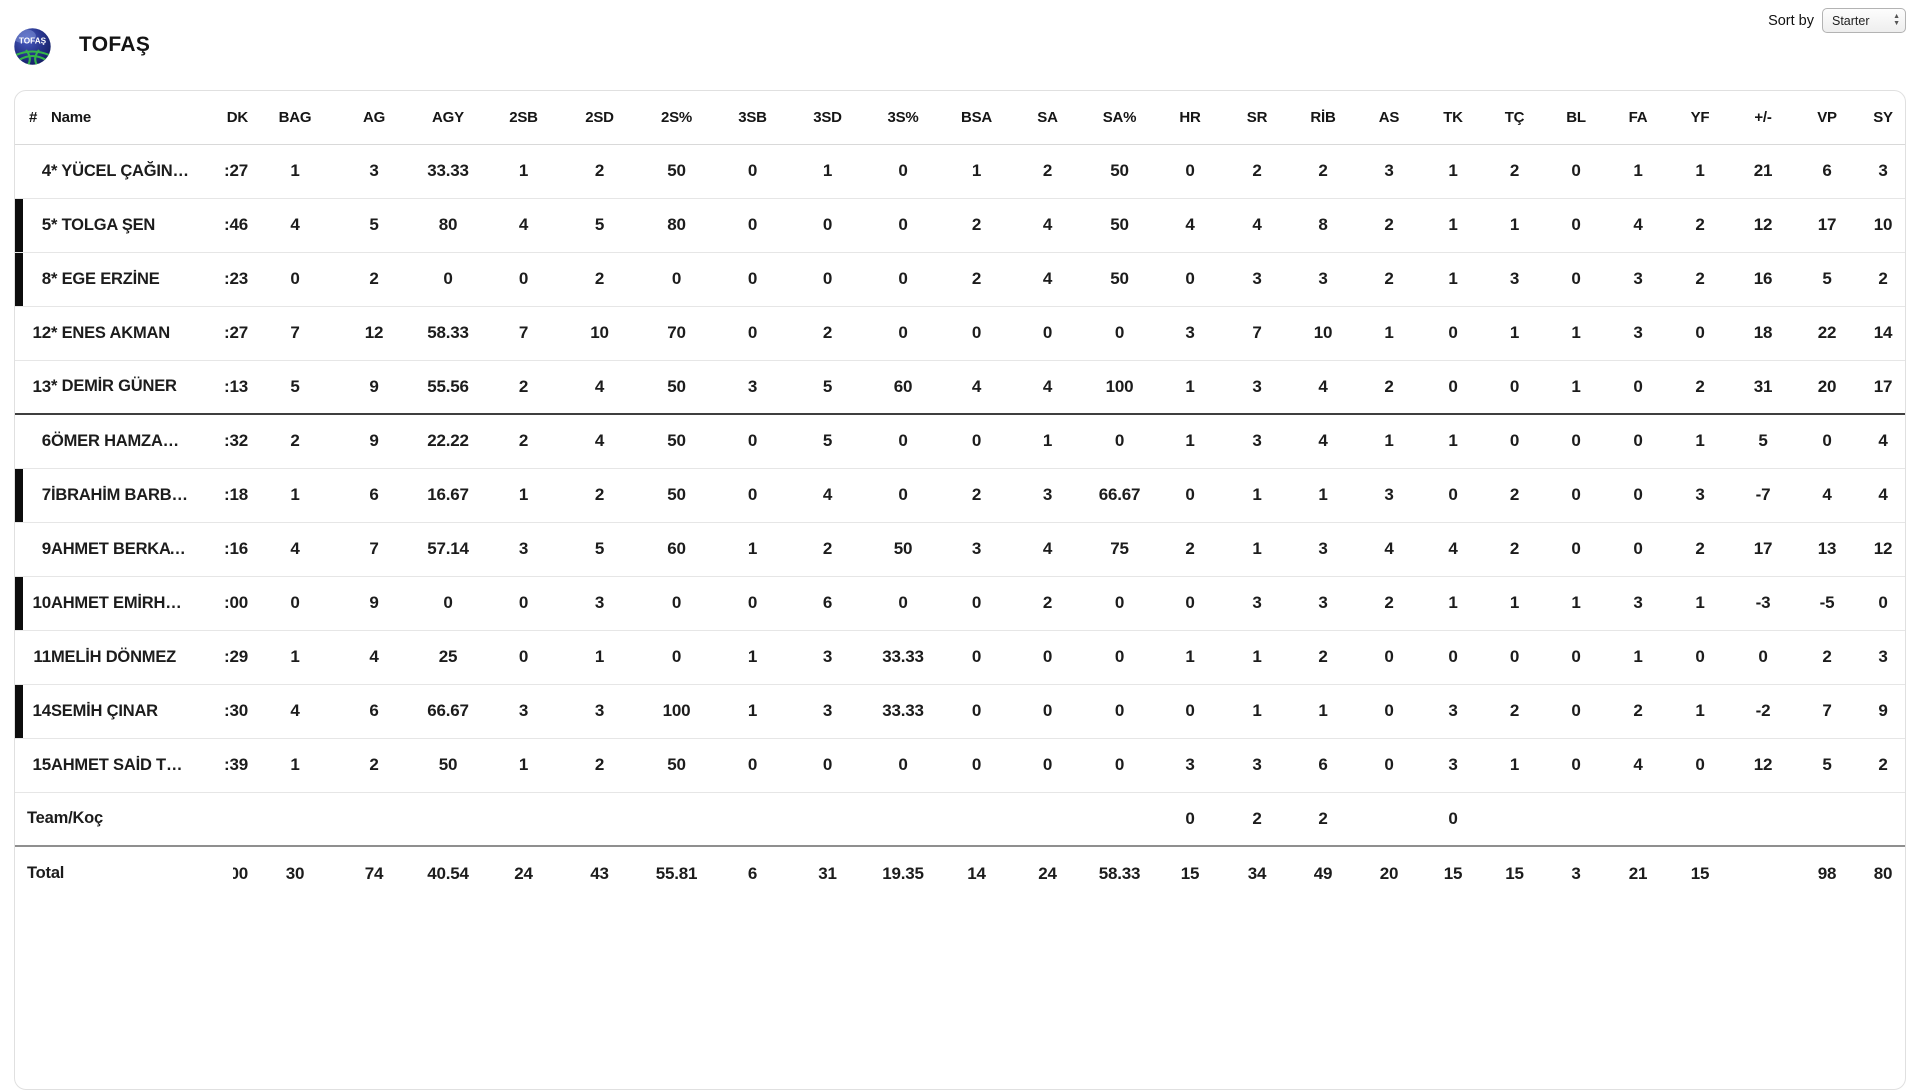  I want to click on stat-cell: 18, so click(1763, 332).